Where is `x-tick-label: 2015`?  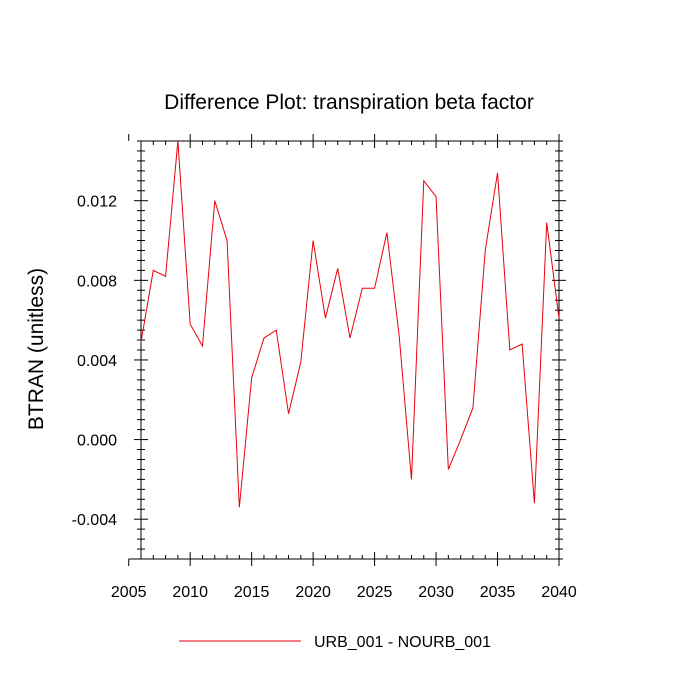
x-tick-label: 2015 is located at coordinates (252, 592).